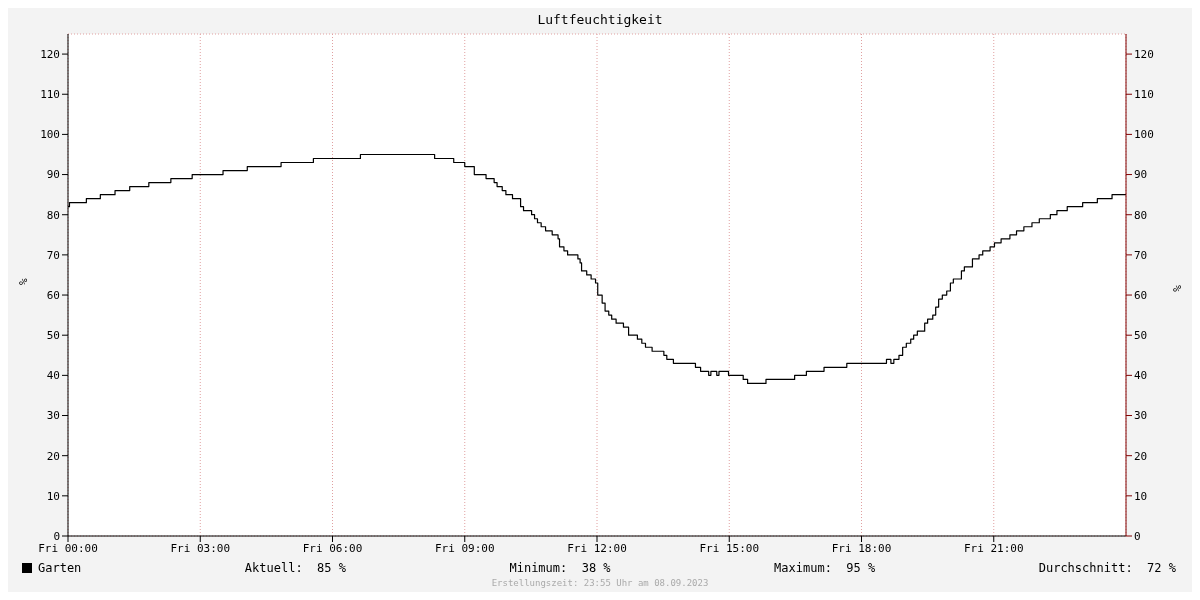  Describe the element at coordinates (1141, 376) in the screenshot. I see `y2-tick-label: 40` at that location.